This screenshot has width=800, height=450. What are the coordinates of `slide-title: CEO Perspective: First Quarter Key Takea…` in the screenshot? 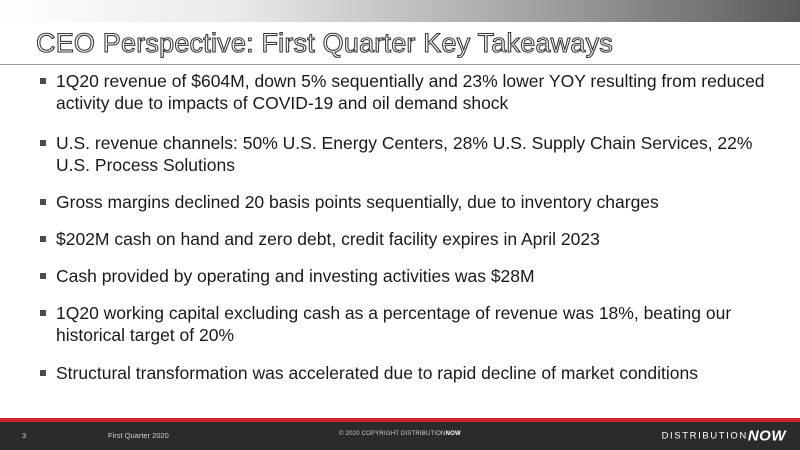 It's located at (324, 42).